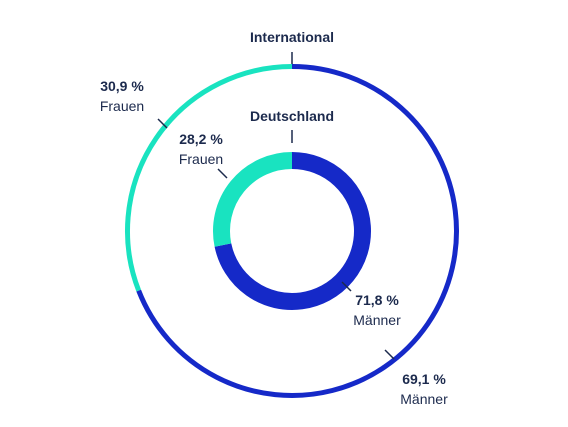 This screenshot has width=568, height=427. What do you see at coordinates (201, 139) in the screenshot?
I see `inner-frauen-value-label: 28,2 %` at bounding box center [201, 139].